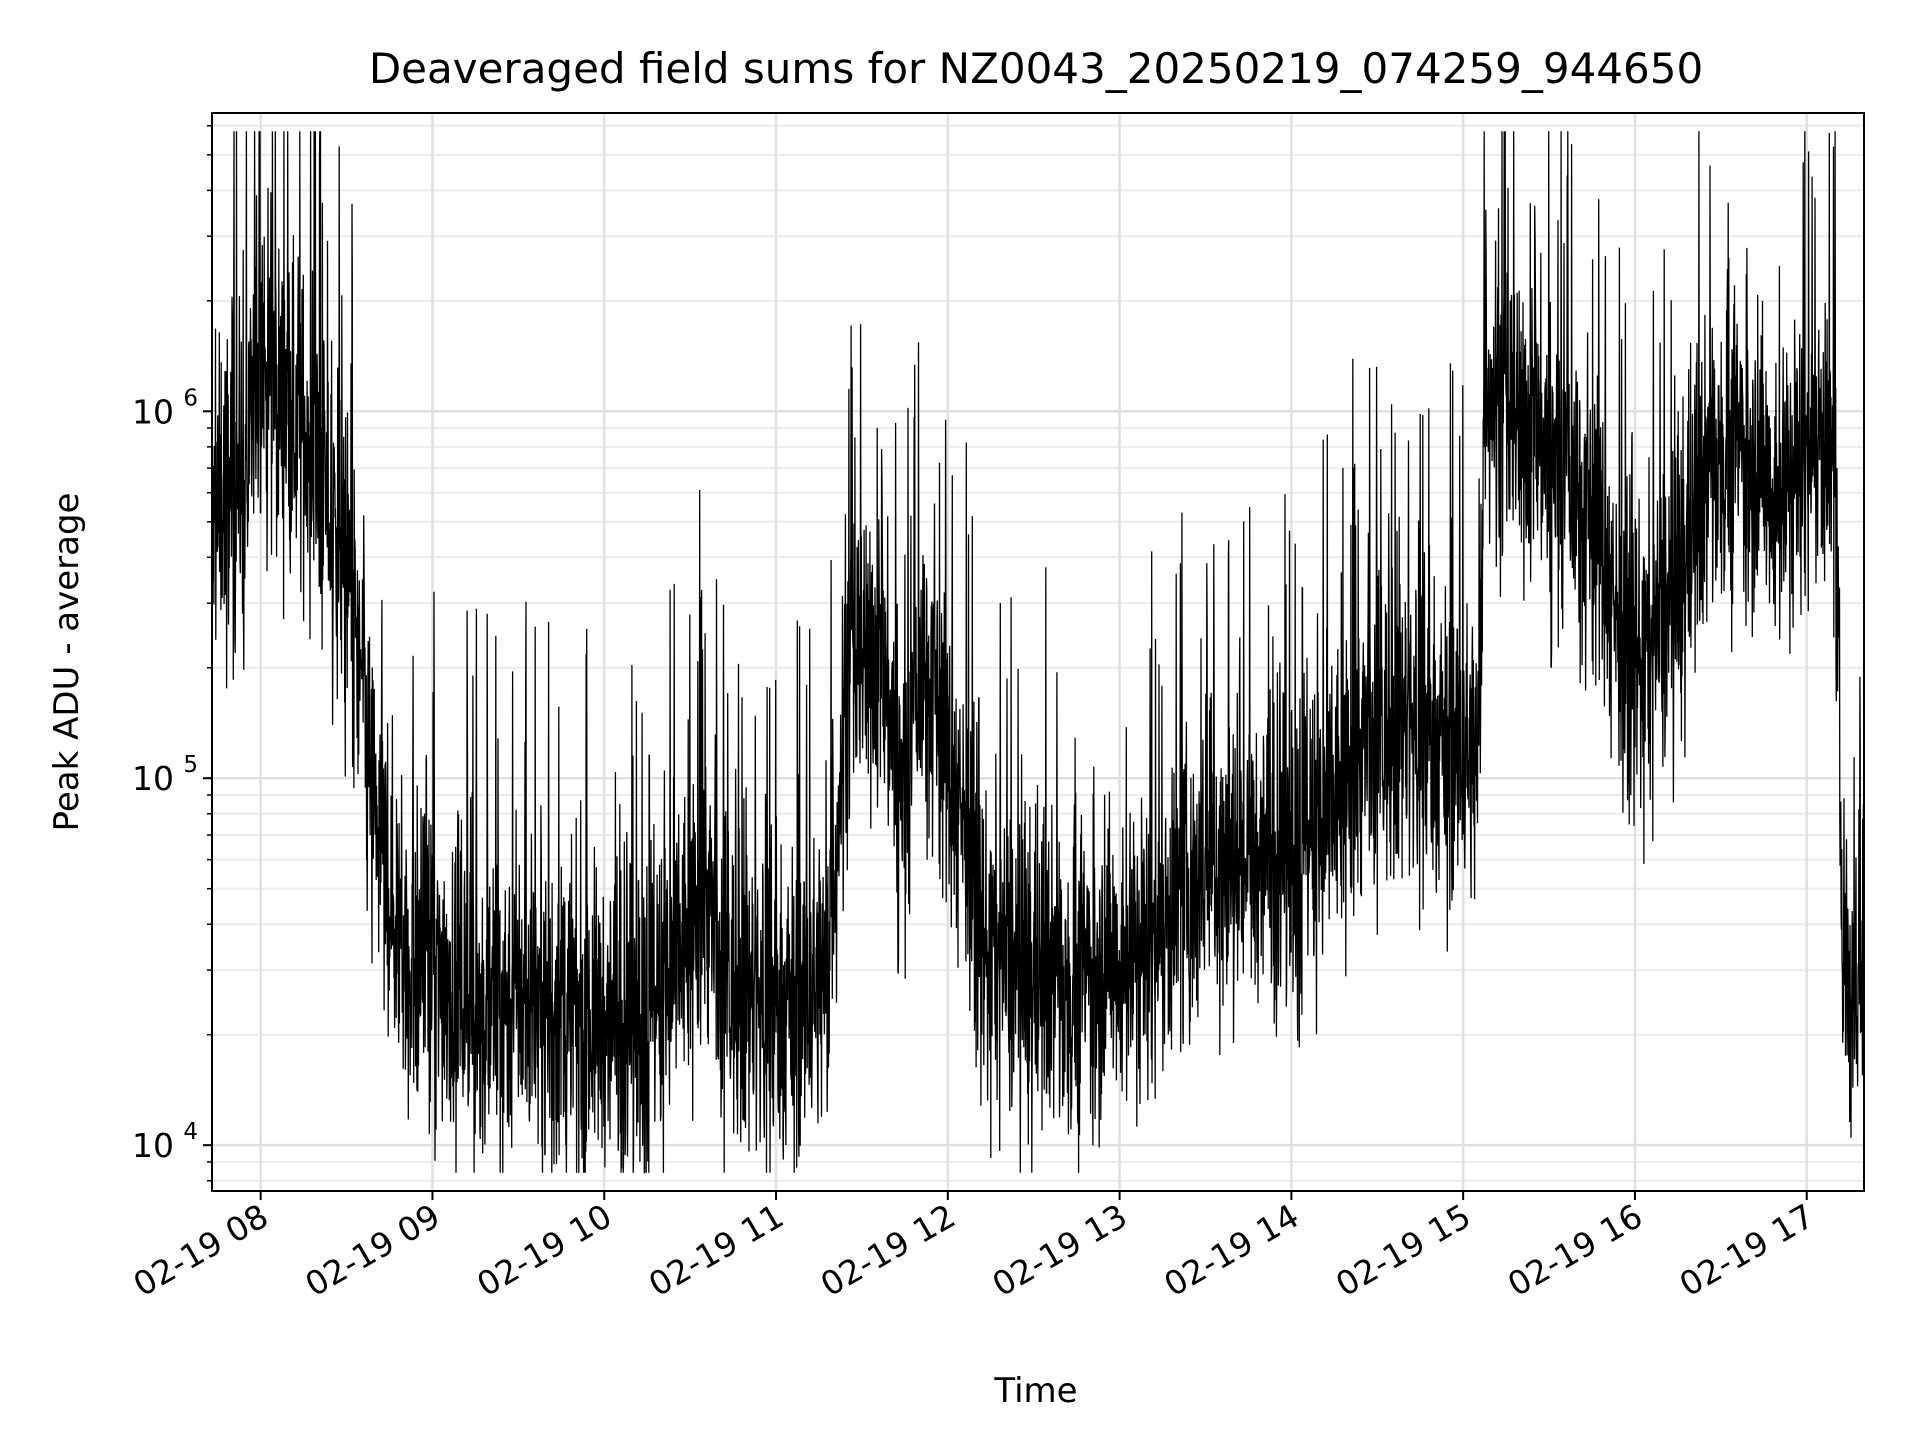 The width and height of the screenshot is (1920, 1440). What do you see at coordinates (172, 653) in the screenshot?
I see `y-axis-ticks: 10 4 10 5 10 6` at bounding box center [172, 653].